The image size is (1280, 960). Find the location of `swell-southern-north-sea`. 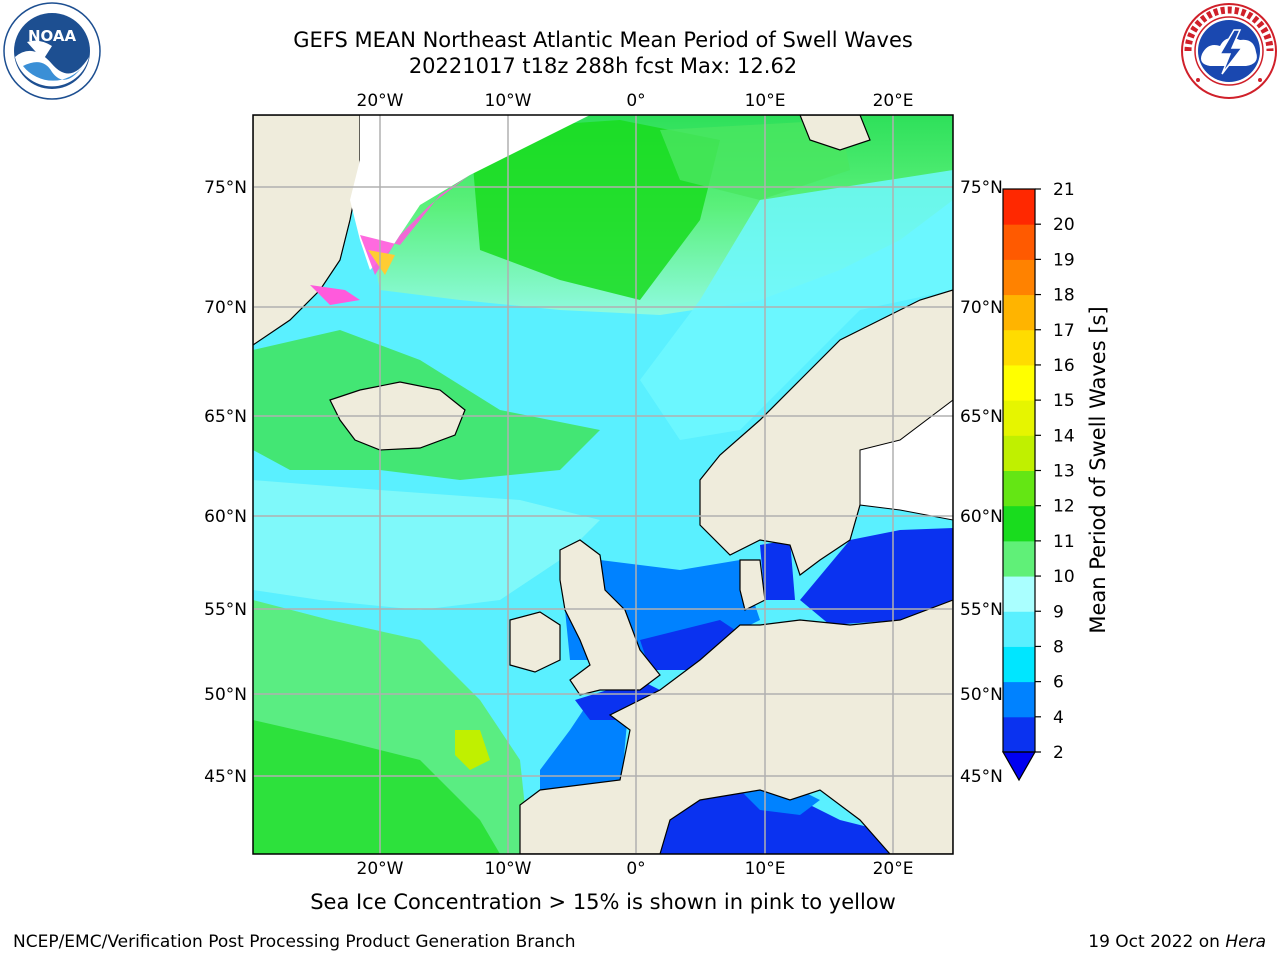

swell-southern-north-sea is located at coordinates (695, 645).